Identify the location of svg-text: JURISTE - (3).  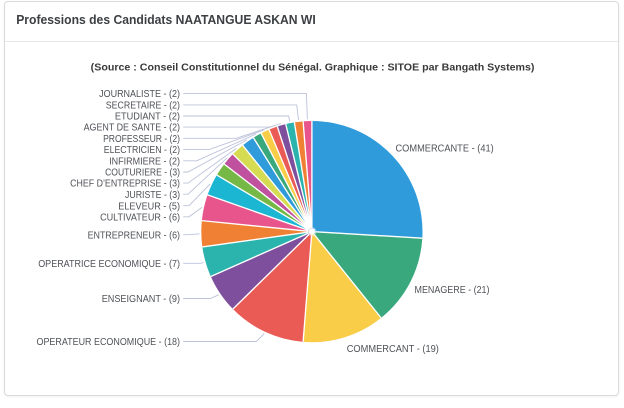
(152, 195).